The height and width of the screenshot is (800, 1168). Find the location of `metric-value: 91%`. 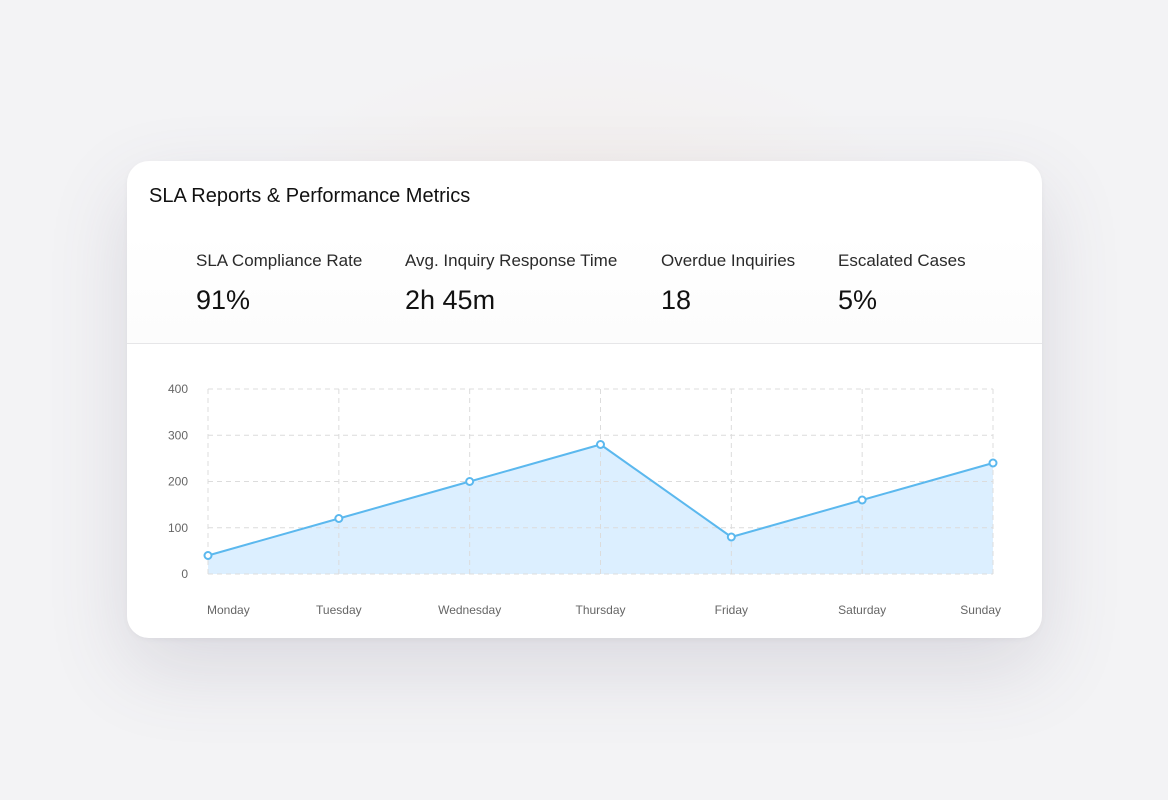

metric-value: 91% is located at coordinates (223, 300).